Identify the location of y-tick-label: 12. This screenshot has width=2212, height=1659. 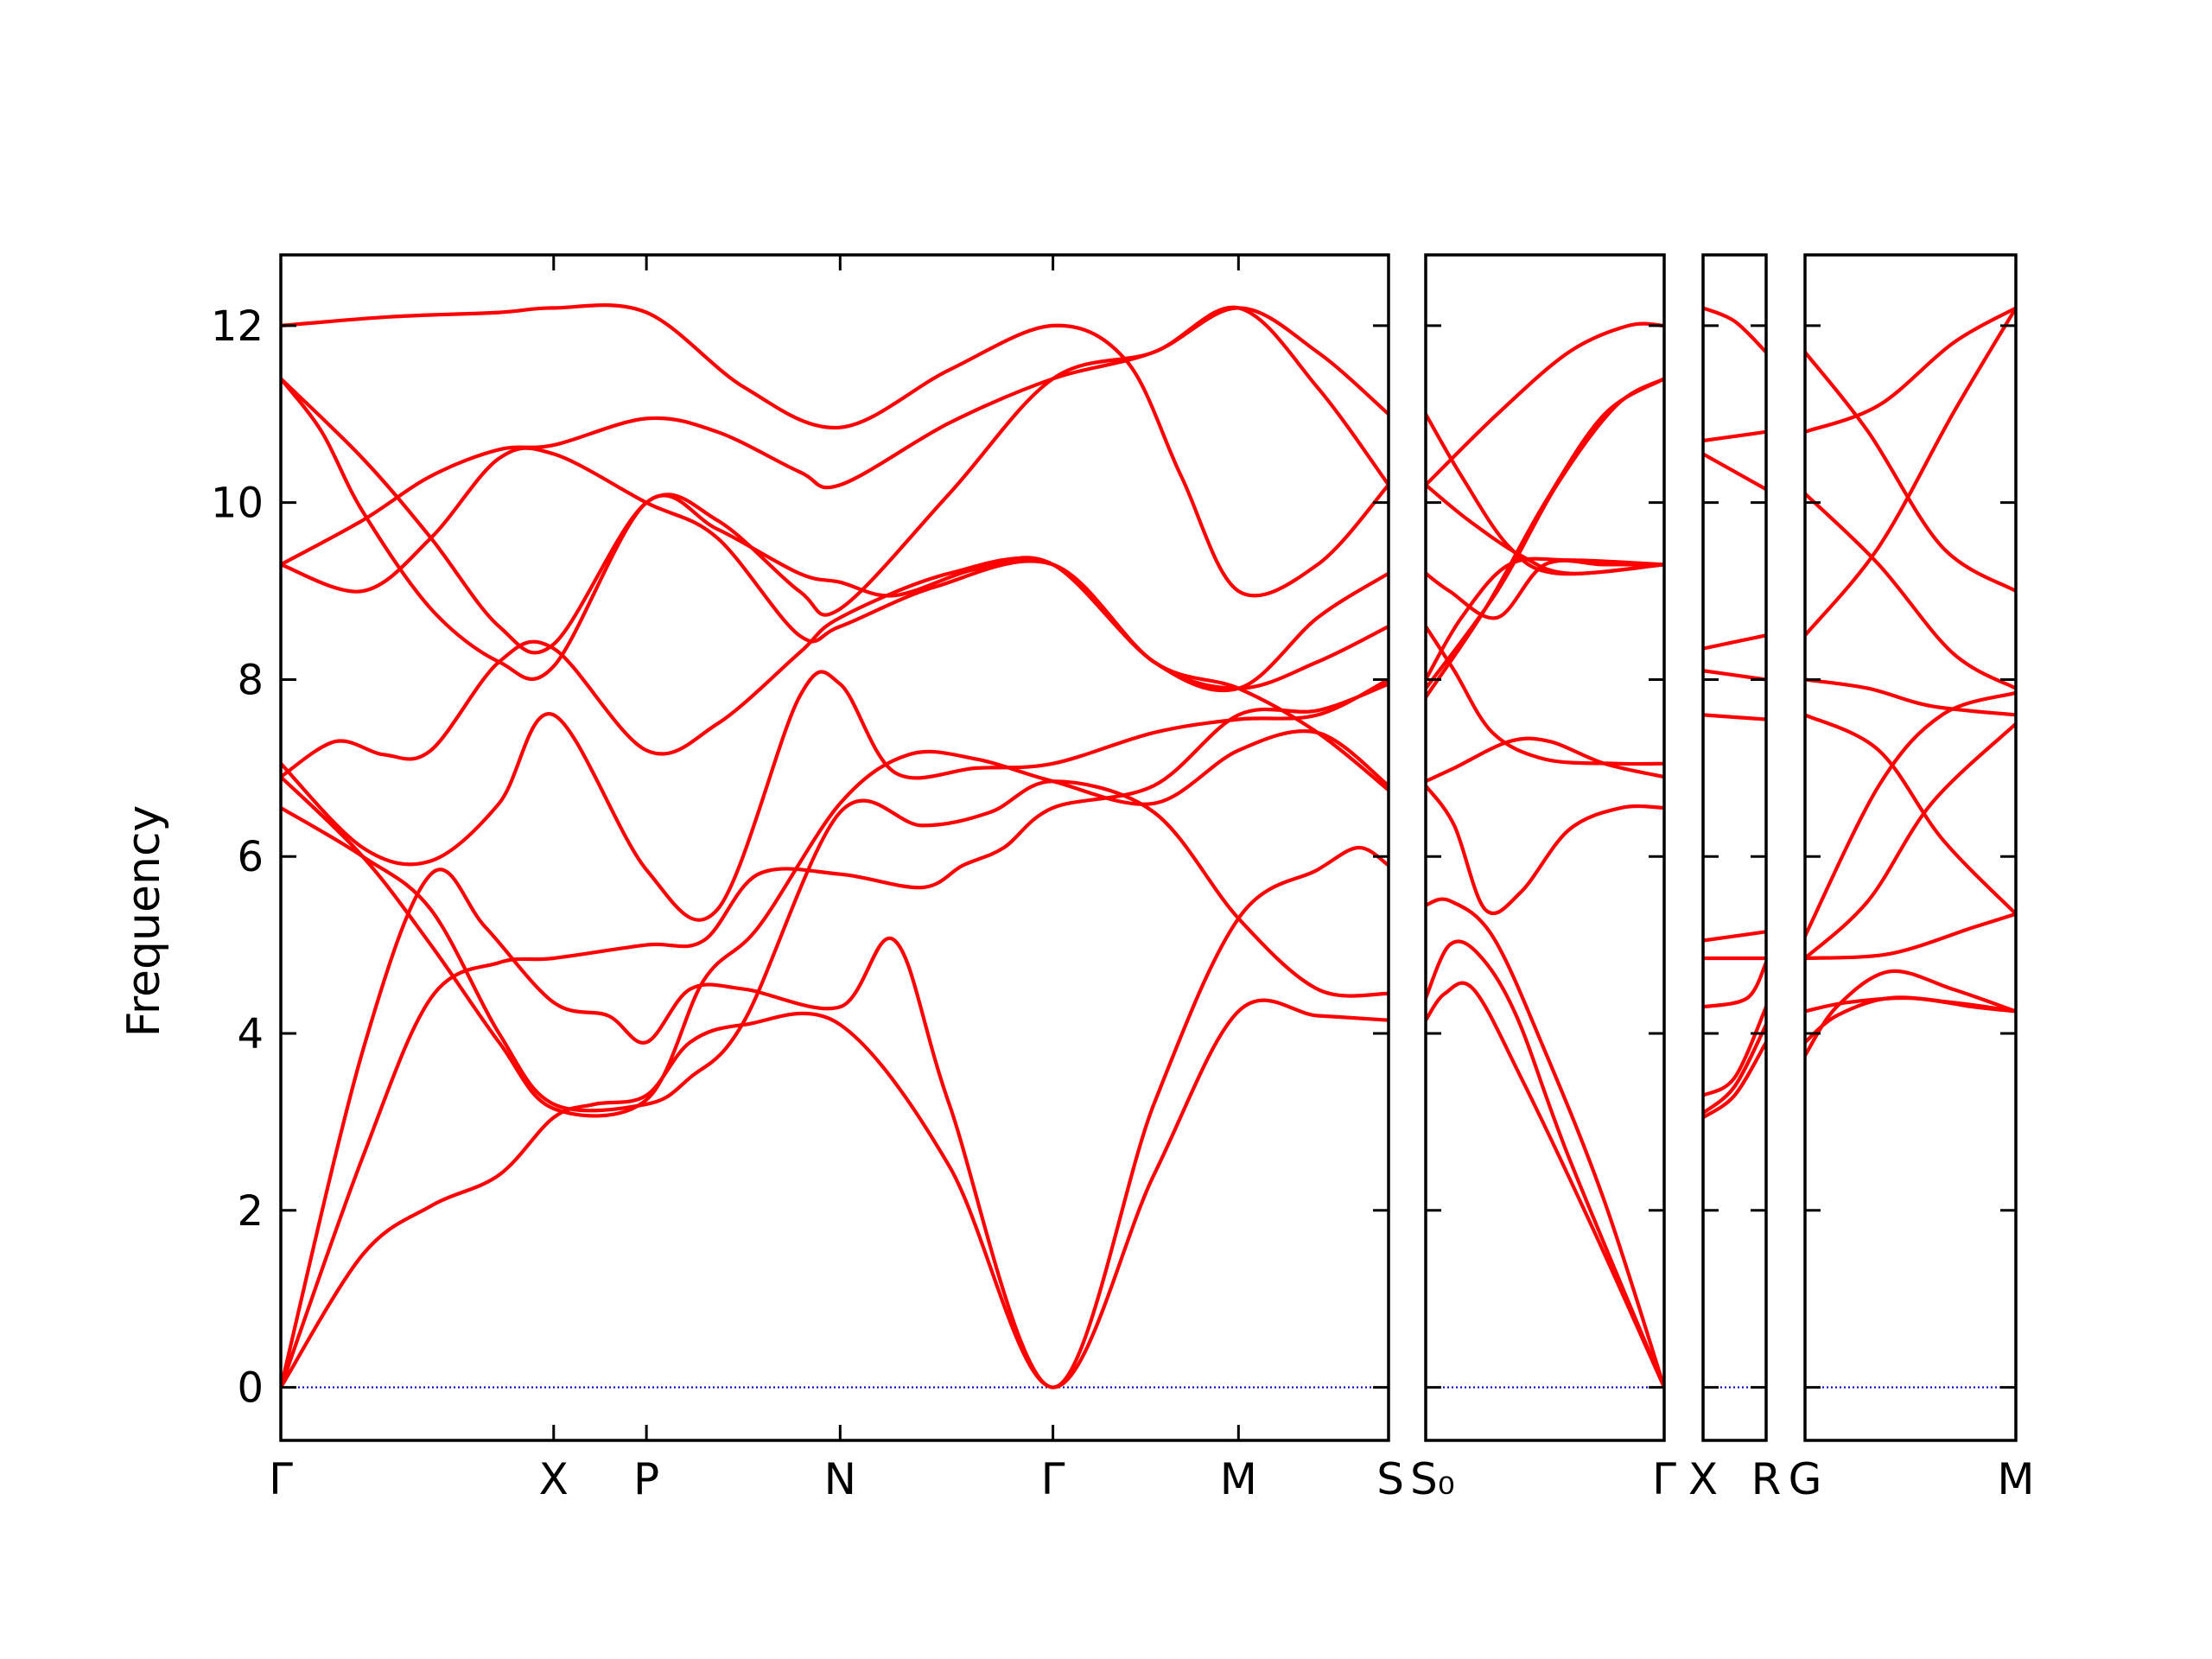
(237, 326).